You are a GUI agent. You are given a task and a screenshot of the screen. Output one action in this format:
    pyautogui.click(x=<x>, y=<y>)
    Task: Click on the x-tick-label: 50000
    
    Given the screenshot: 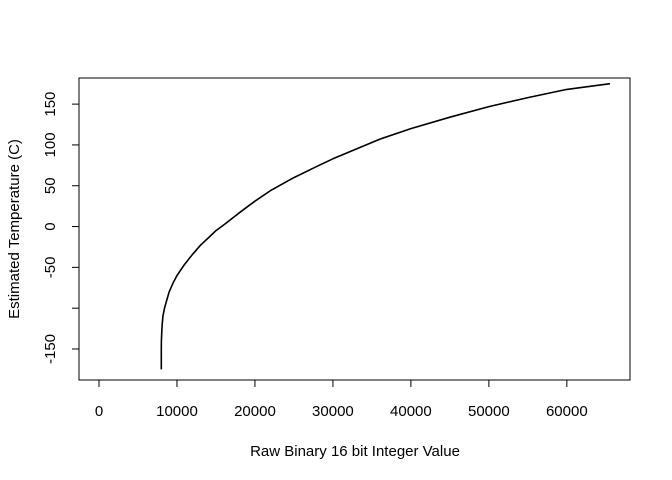 What is the action you would take?
    pyautogui.click(x=489, y=411)
    